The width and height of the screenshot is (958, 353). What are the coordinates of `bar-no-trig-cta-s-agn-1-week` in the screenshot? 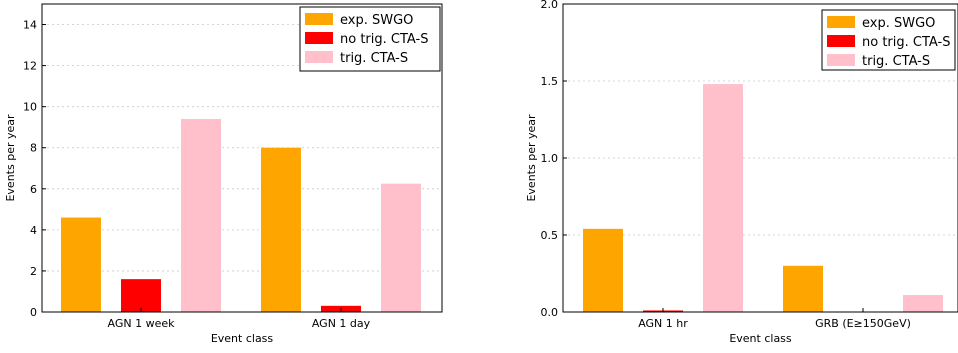 It's located at (141, 295).